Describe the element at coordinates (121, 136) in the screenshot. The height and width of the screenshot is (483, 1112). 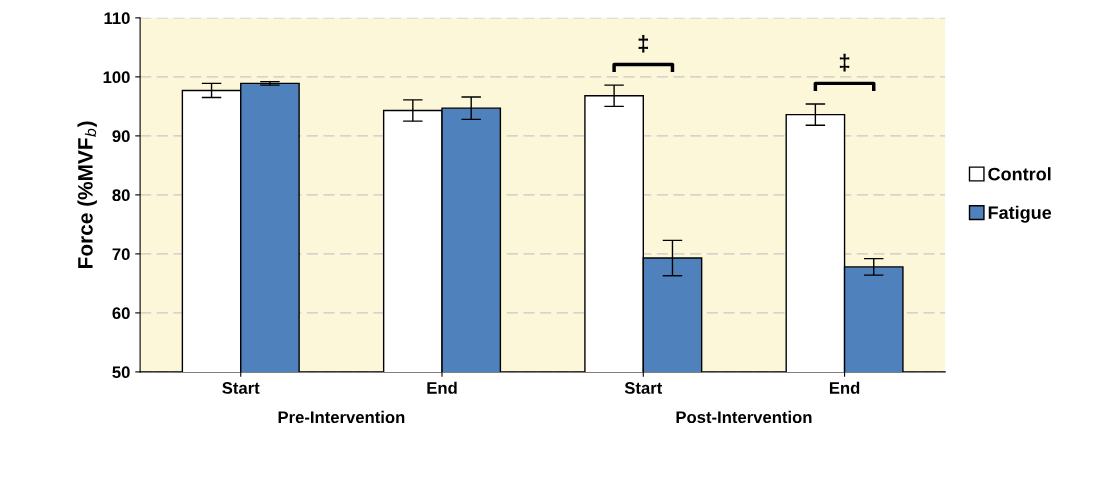
I see `y-tick-label: 90` at that location.